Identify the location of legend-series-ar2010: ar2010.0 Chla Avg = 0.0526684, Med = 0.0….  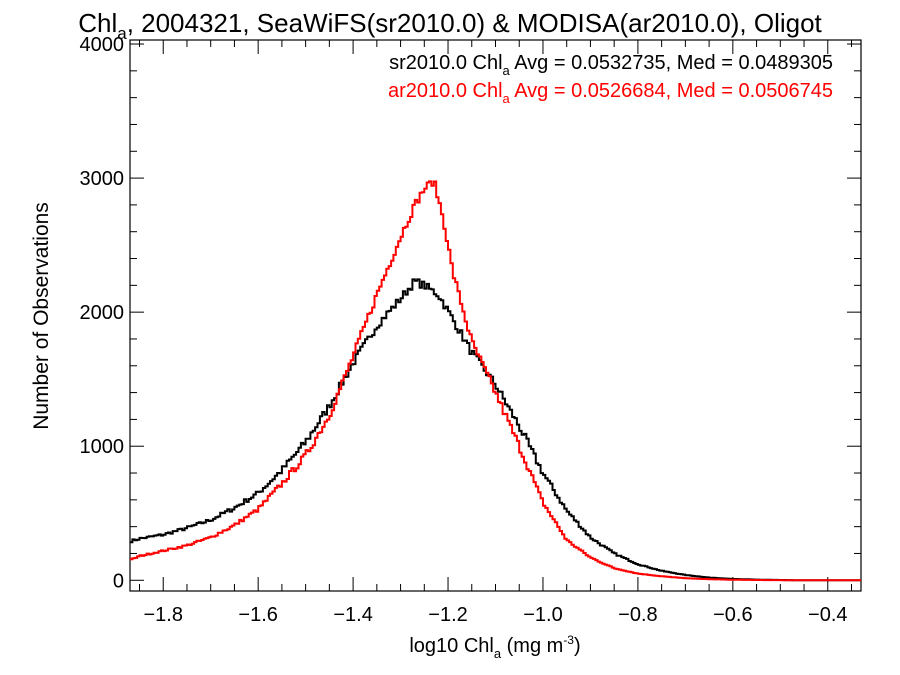
(610, 93).